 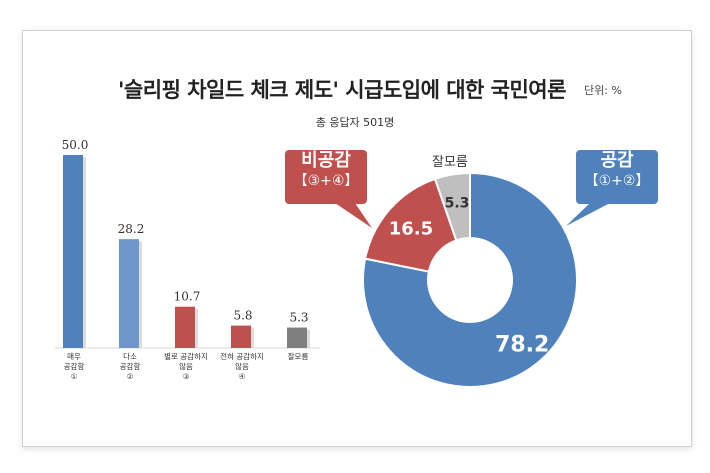 I want to click on bar-category-label-2: ②, so click(x=130, y=376).